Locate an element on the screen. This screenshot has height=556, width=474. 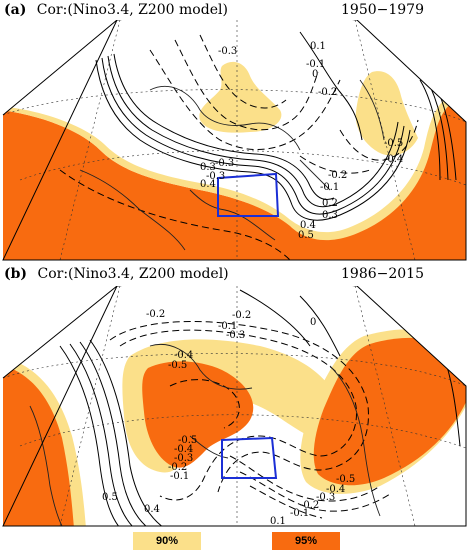
panel-a-title: (a) Cor:(Nino3.4, Z200 model) 1950−1979 is located at coordinates (237, 12).